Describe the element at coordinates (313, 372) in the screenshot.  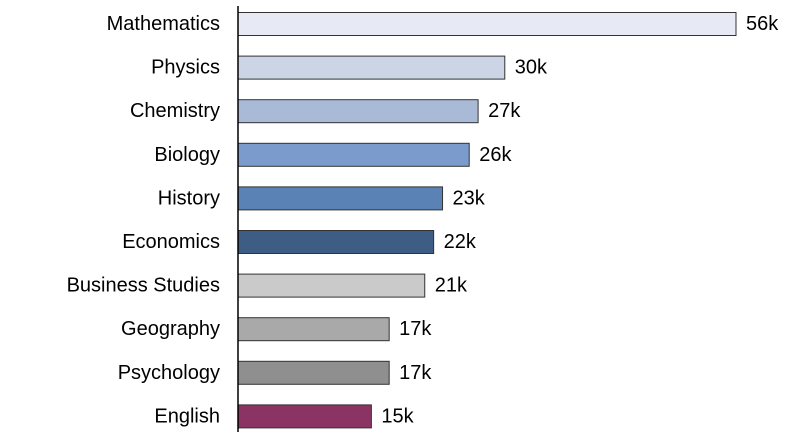
I see `bar-psychology` at that location.